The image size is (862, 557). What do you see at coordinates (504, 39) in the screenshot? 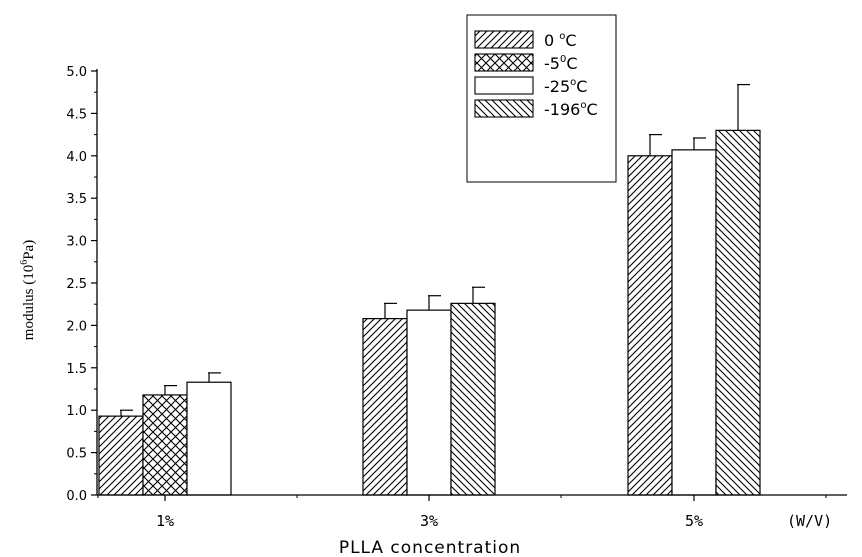
I see `legend-swatch-diag-right` at bounding box center [504, 39].